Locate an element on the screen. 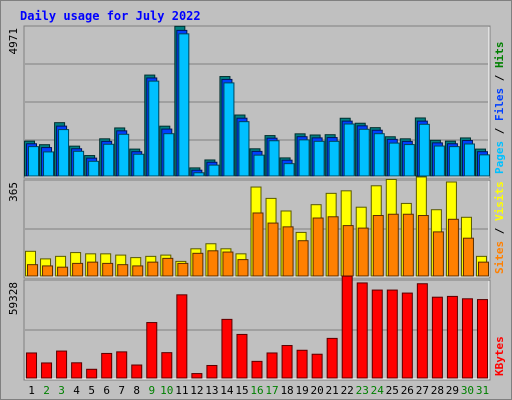  legend-entry: Hits is located at coordinates (499, 55).